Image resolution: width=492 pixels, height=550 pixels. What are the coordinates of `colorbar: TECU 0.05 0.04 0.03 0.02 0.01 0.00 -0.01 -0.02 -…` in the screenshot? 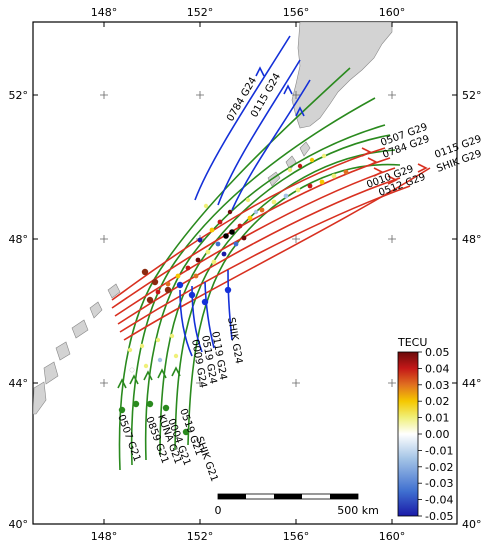 It's located at (425, 429).